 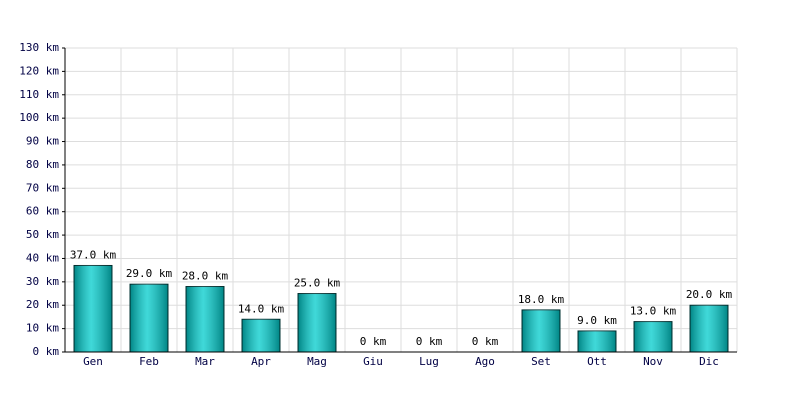 What do you see at coordinates (205, 276) in the screenshot?
I see `value-label: 28.0 km` at bounding box center [205, 276].